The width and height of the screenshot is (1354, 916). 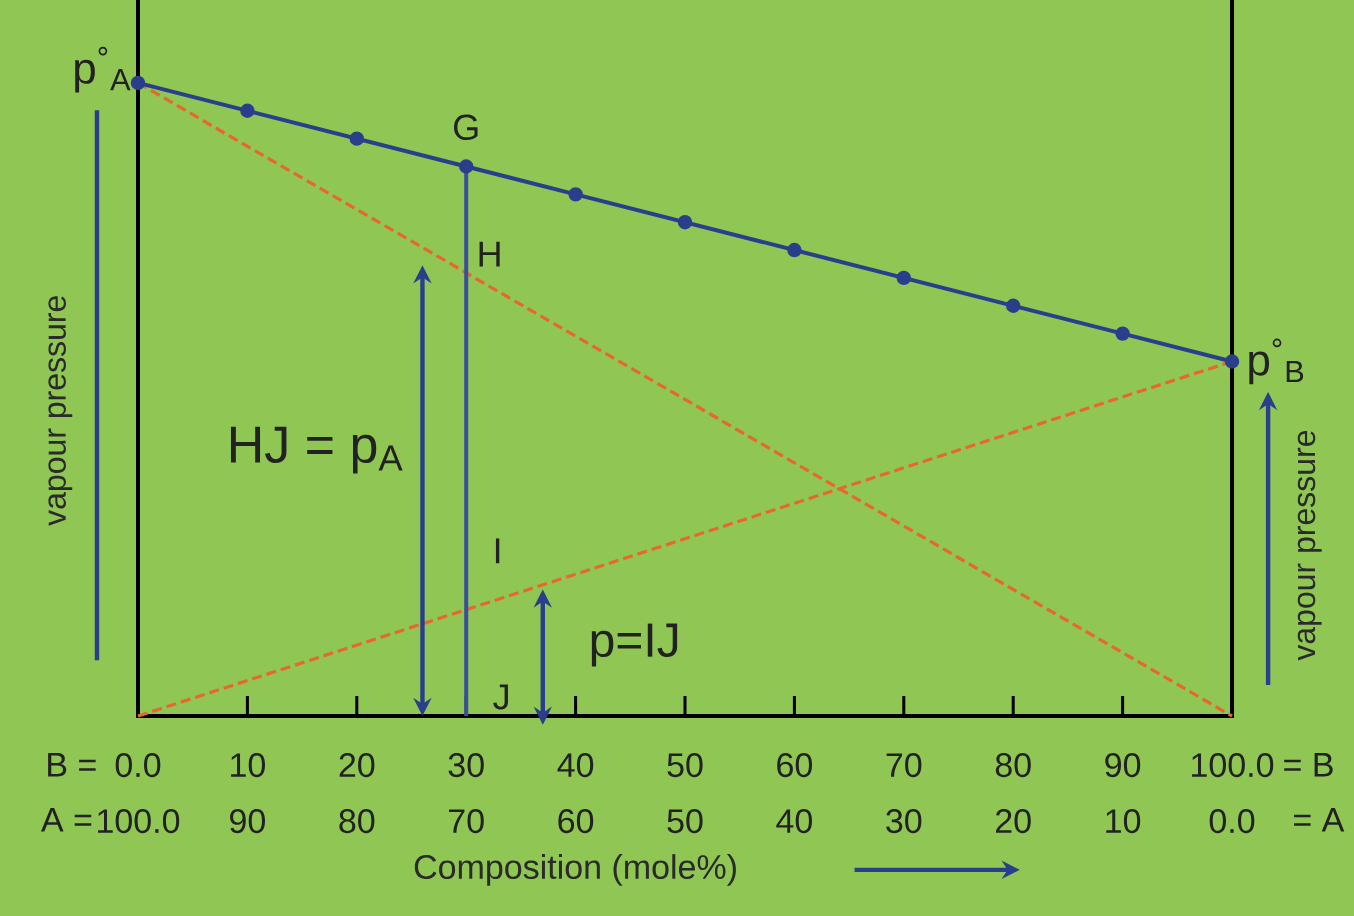 What do you see at coordinates (138, 765) in the screenshot?
I see `x-tick-label: 0.0` at bounding box center [138, 765].